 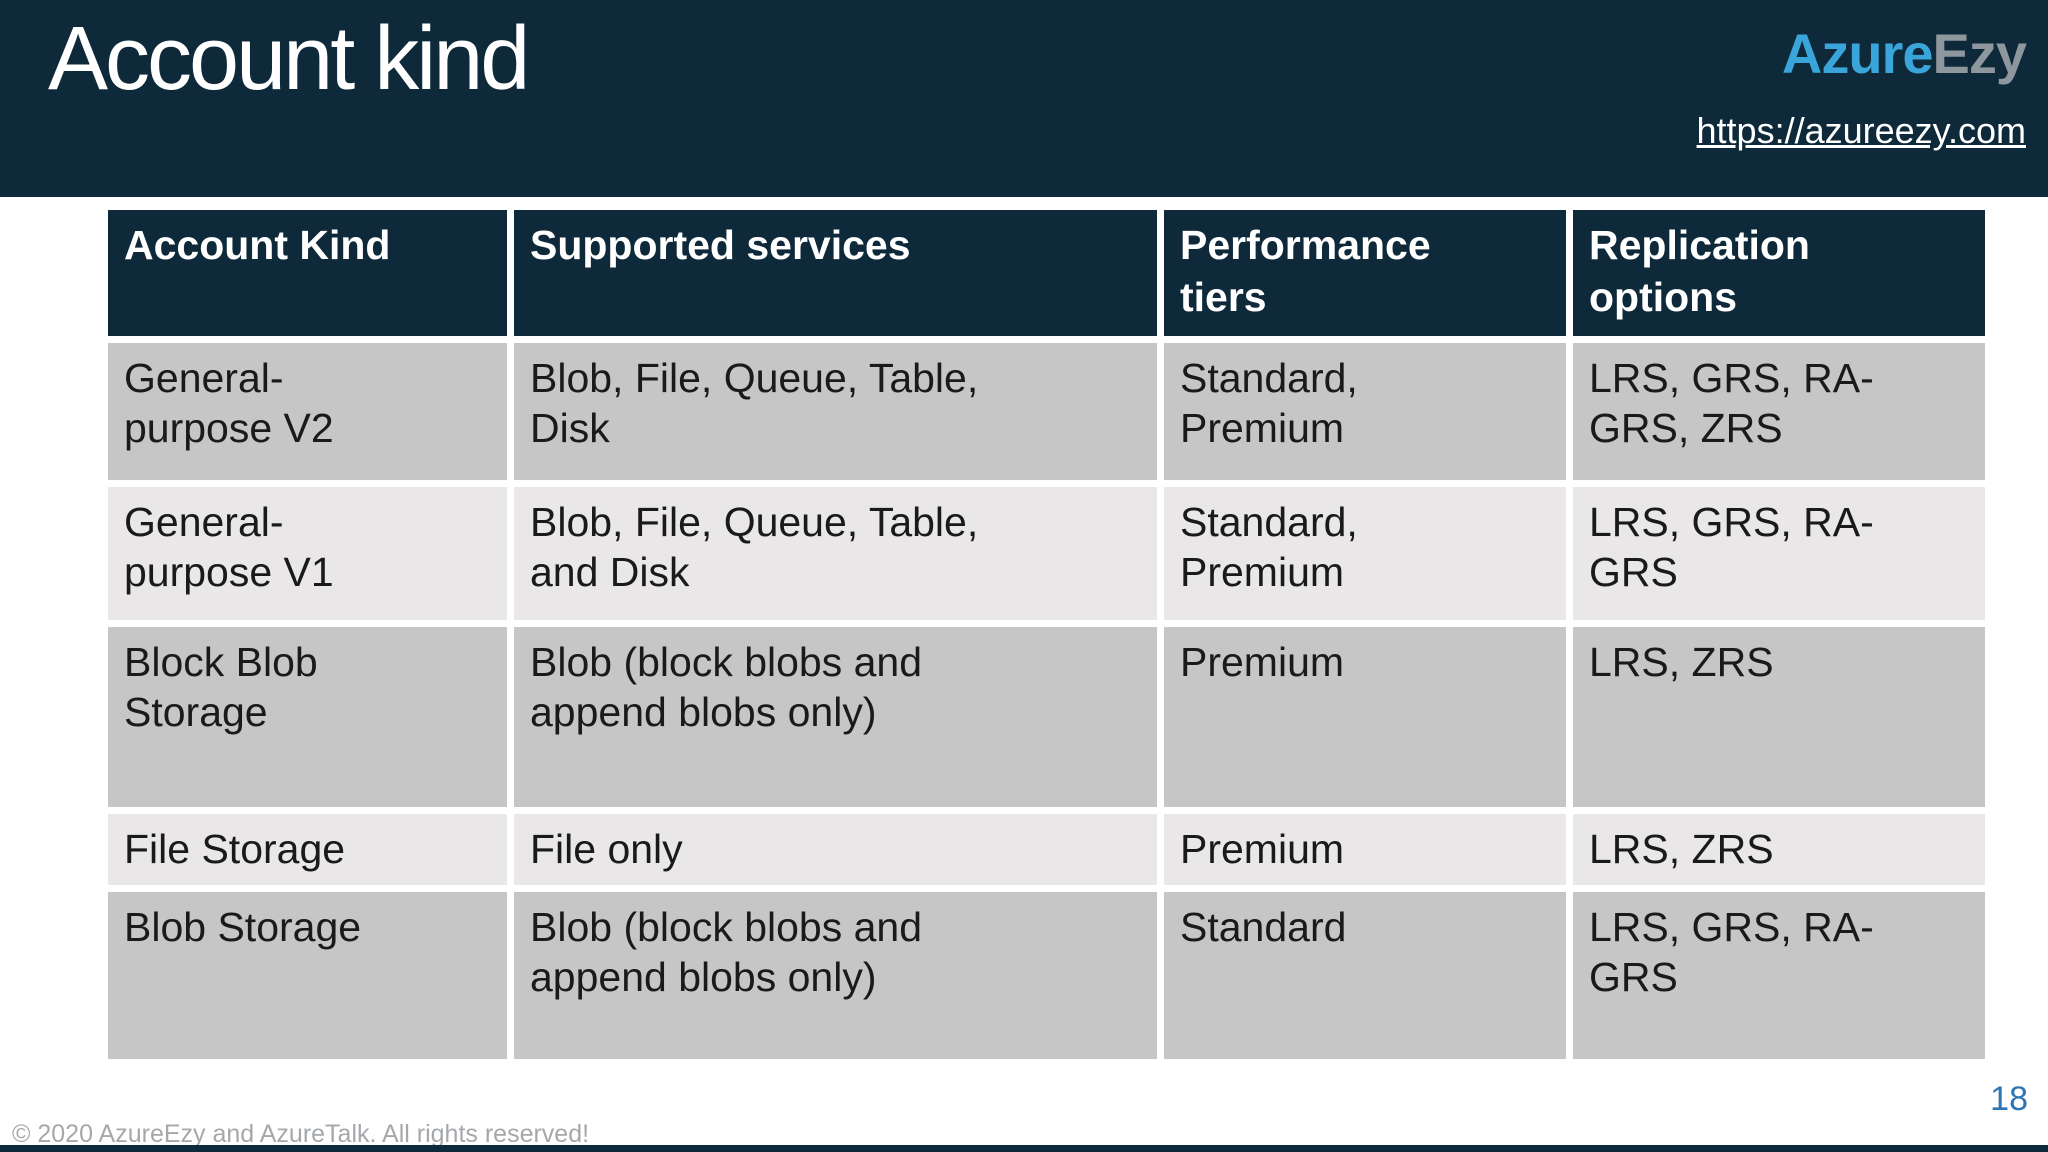 What do you see at coordinates (835, 553) in the screenshot?
I see `table-cell: Blob, File, Queue, Table, and Disk` at bounding box center [835, 553].